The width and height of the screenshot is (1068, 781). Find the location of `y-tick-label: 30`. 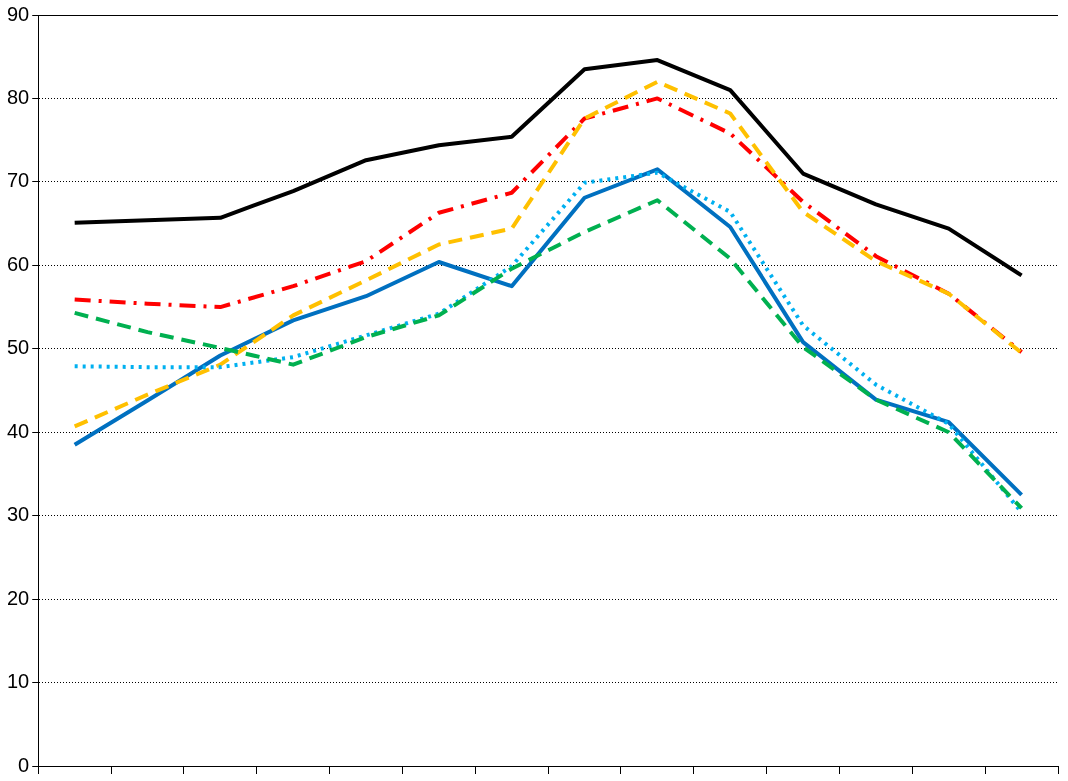

y-tick-label: 30 is located at coordinates (18, 514).